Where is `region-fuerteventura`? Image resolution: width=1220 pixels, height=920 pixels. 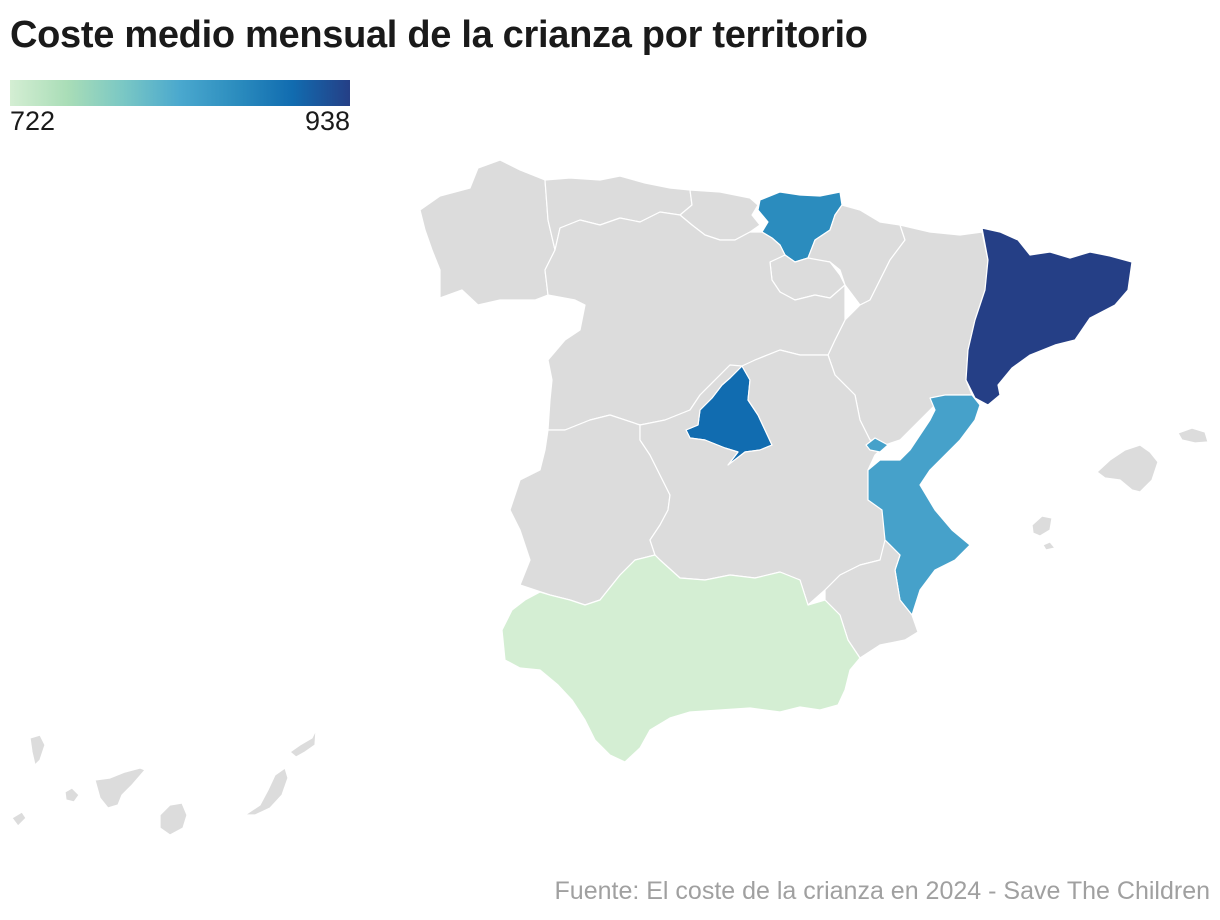 region-fuerteventura is located at coordinates (266, 791).